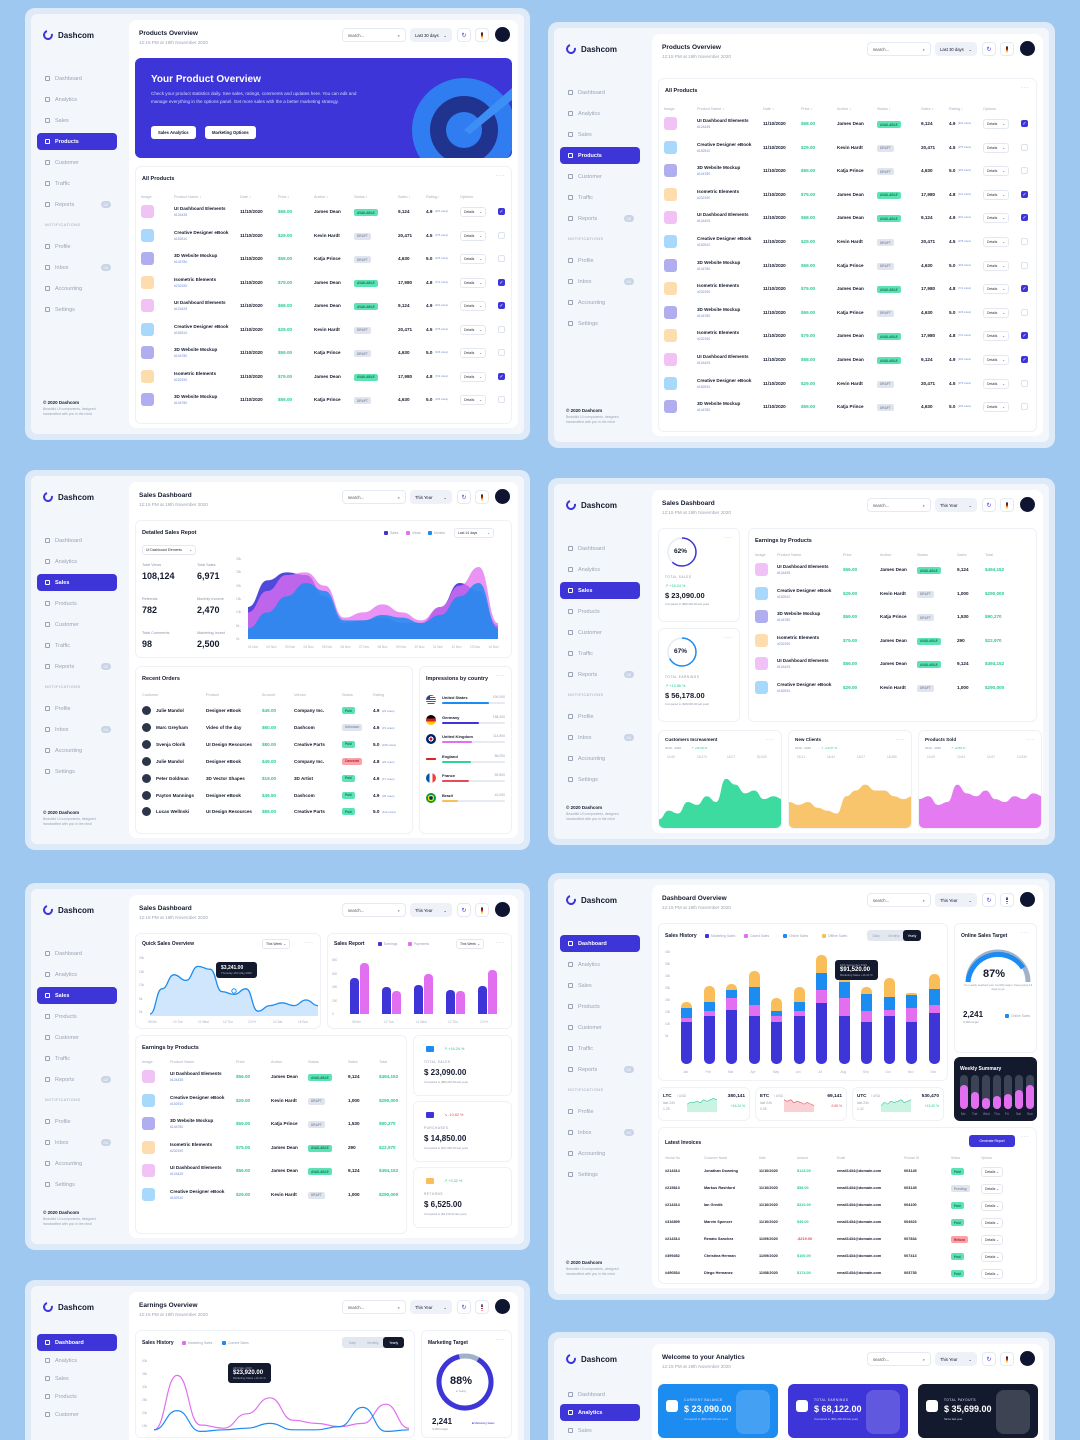 The width and height of the screenshot is (1080, 1440). What do you see at coordinates (956, 109) in the screenshot?
I see `column-header: Rating ↕` at bounding box center [956, 109].